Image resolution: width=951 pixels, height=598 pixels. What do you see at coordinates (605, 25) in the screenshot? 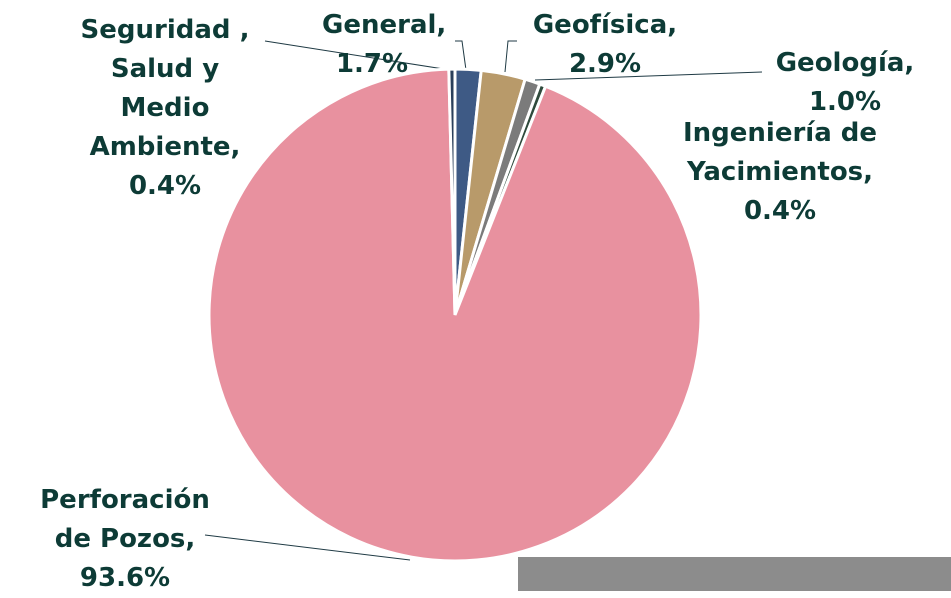
I see `category-label: Geofísica,` at bounding box center [605, 25].